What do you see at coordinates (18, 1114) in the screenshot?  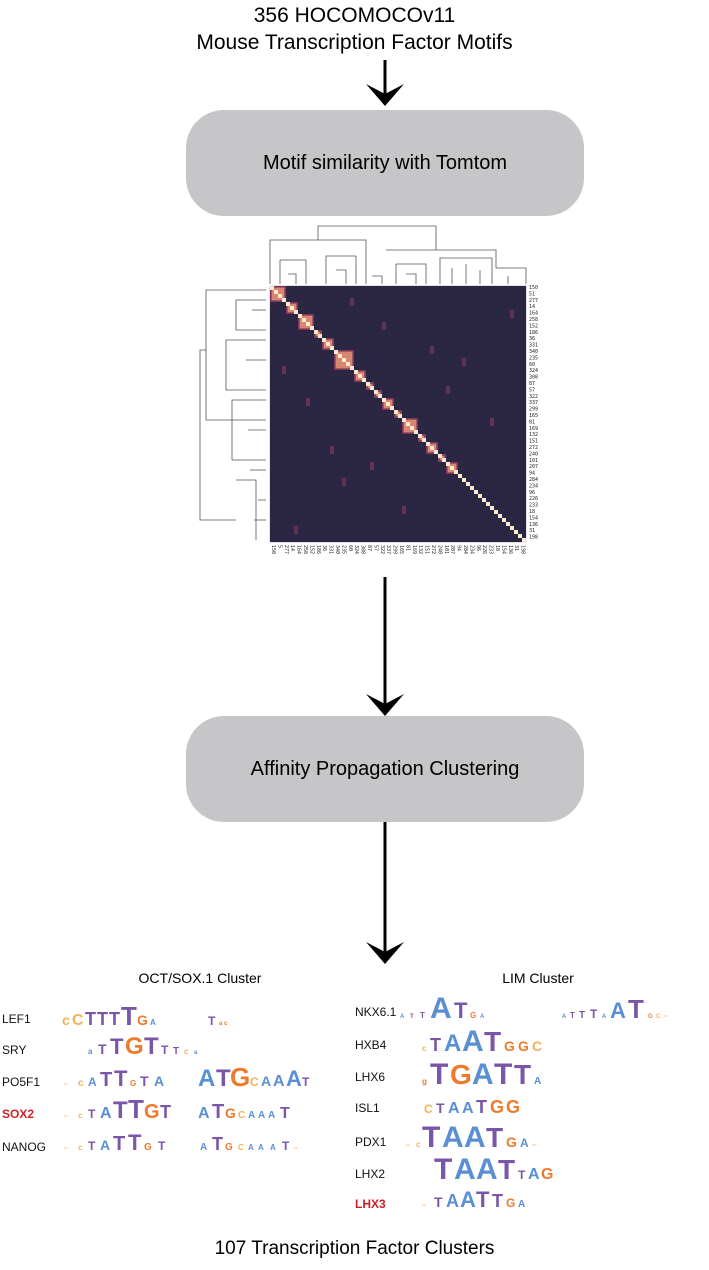 I see `motif-label-sox2: SOX2` at bounding box center [18, 1114].